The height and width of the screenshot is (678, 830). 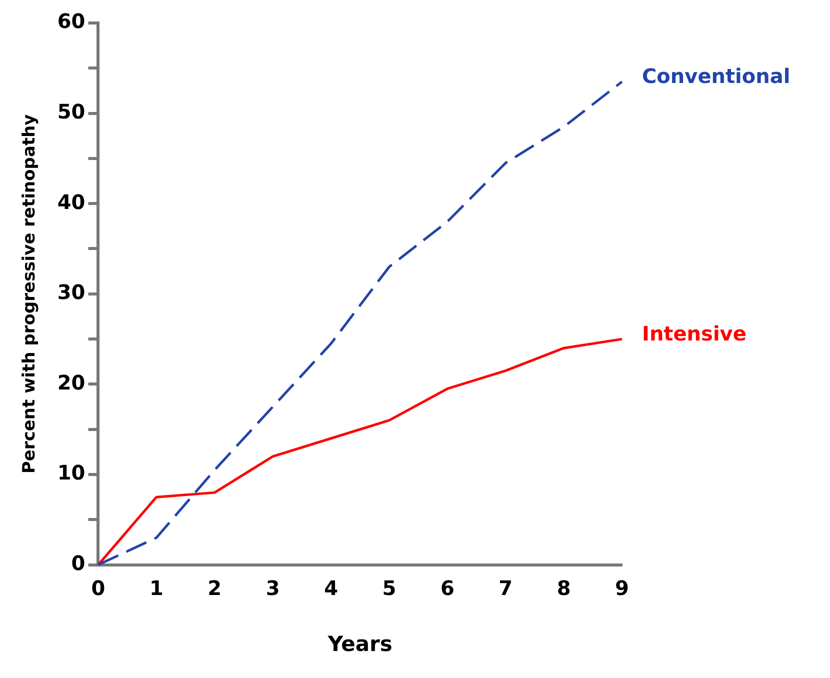 I want to click on x-tick-label: 2, so click(x=215, y=588).